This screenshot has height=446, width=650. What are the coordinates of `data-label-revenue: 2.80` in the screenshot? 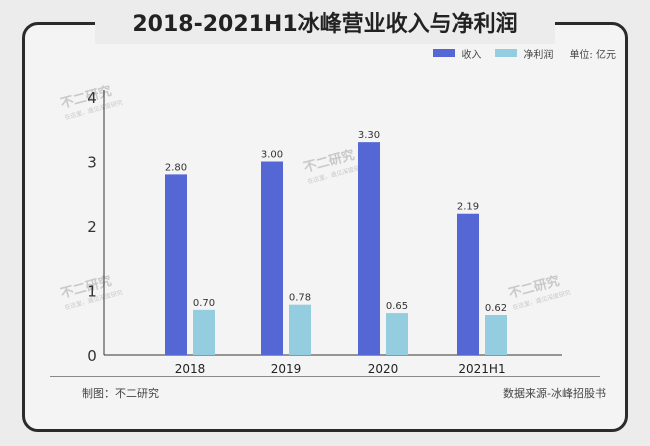 It's located at (176, 167).